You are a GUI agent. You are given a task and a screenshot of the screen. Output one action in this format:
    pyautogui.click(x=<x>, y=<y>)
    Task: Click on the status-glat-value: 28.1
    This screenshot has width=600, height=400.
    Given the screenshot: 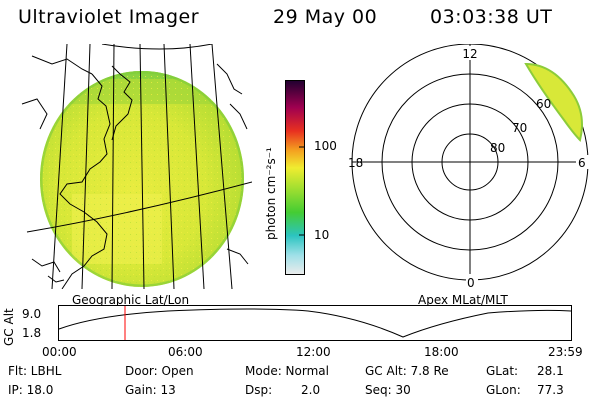 What is the action you would take?
    pyautogui.click(x=550, y=371)
    